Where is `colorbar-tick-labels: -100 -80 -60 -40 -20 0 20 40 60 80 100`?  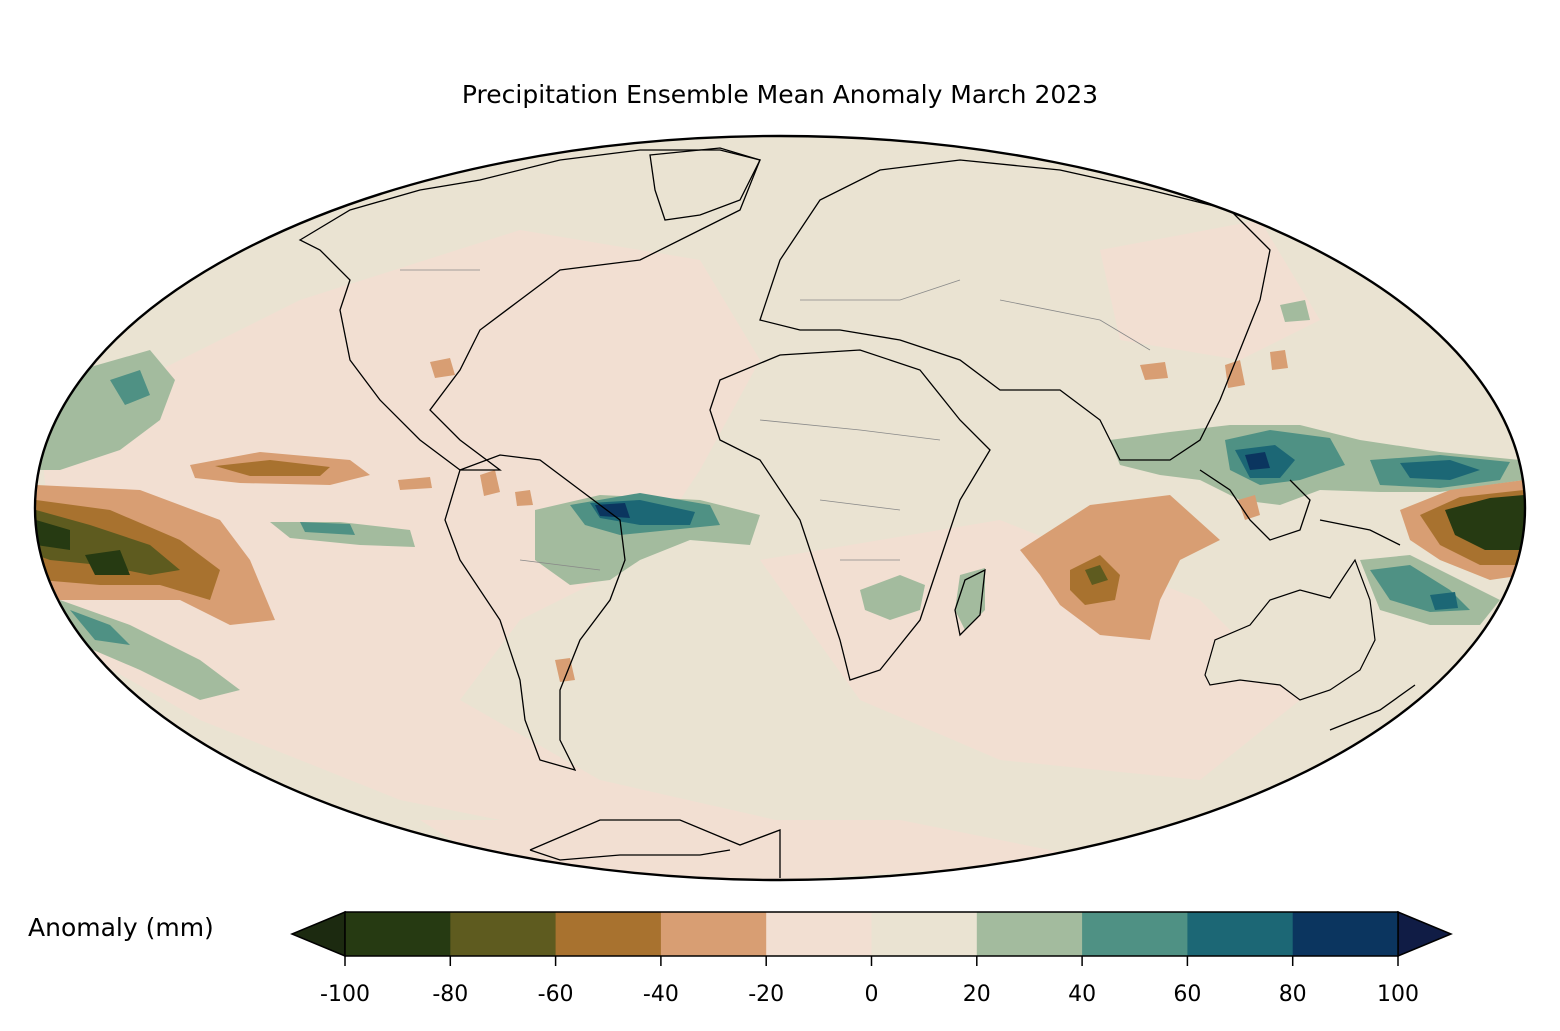
colorbar-tick-labels: -100 -80 -60 -40 -20 0 20 40 60 80 100 is located at coordinates (780, 998).